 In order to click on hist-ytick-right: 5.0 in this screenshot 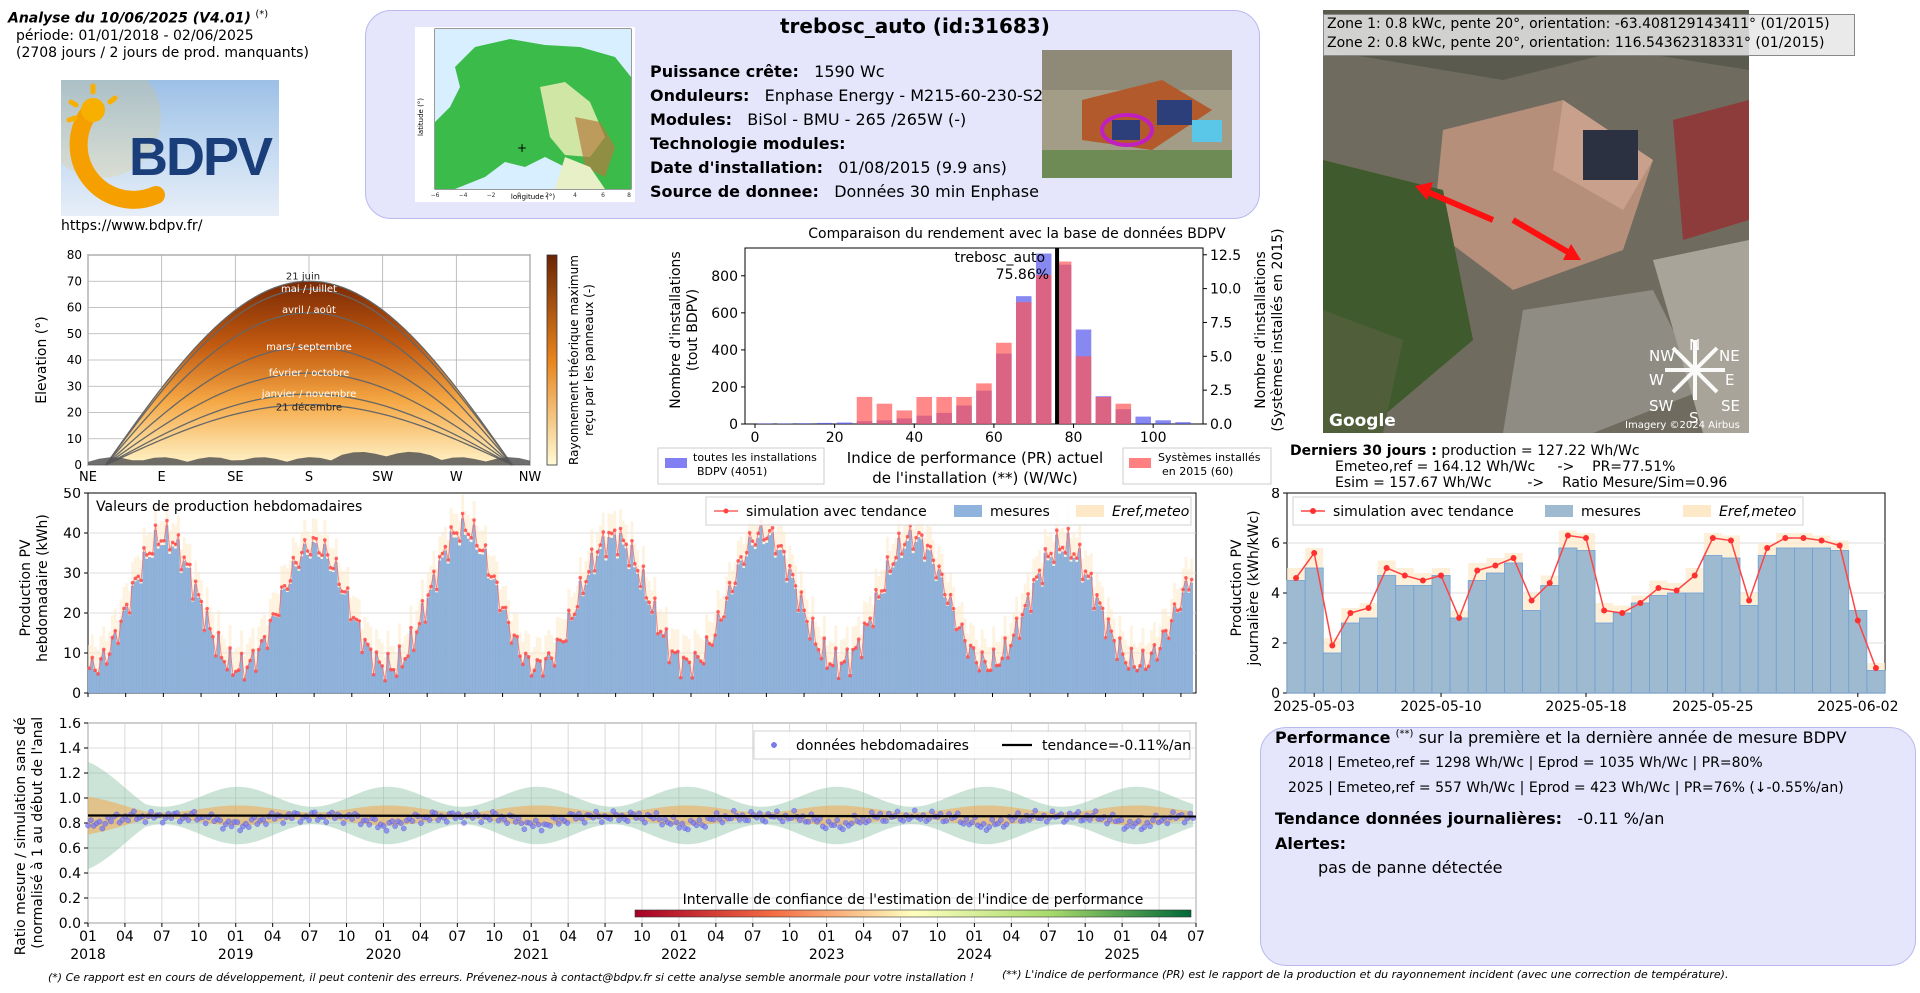, I will do `click(1221, 357)`.